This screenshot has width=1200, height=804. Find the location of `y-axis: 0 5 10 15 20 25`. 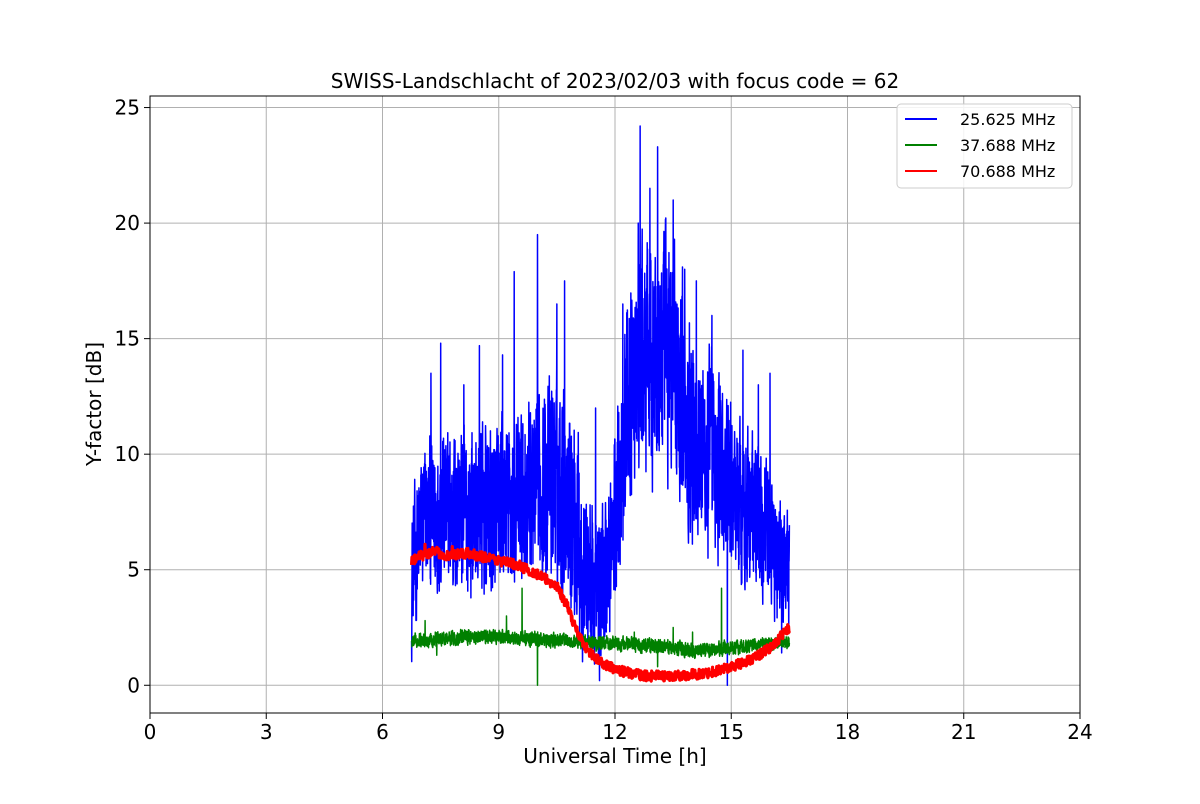

y-axis: 0 5 10 15 20 25 is located at coordinates (132, 396).